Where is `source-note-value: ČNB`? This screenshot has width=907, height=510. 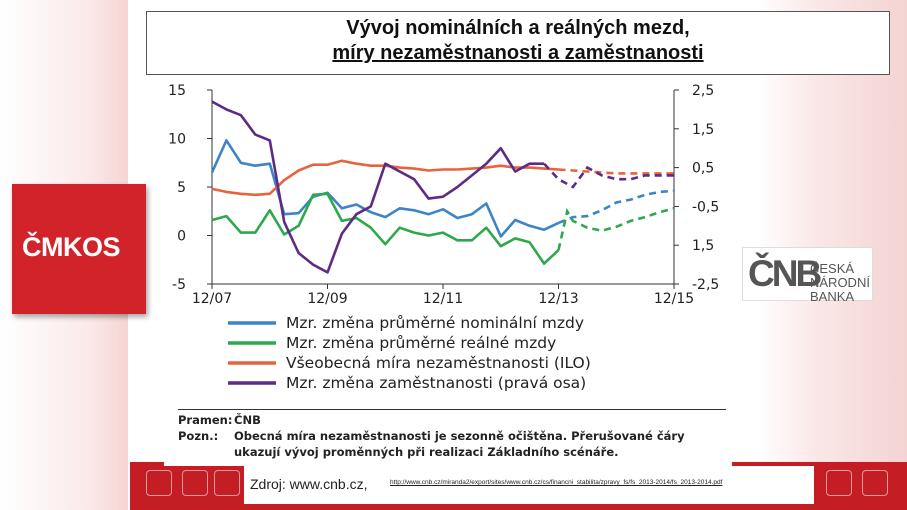
source-note-value: ČNB is located at coordinates (247, 420).